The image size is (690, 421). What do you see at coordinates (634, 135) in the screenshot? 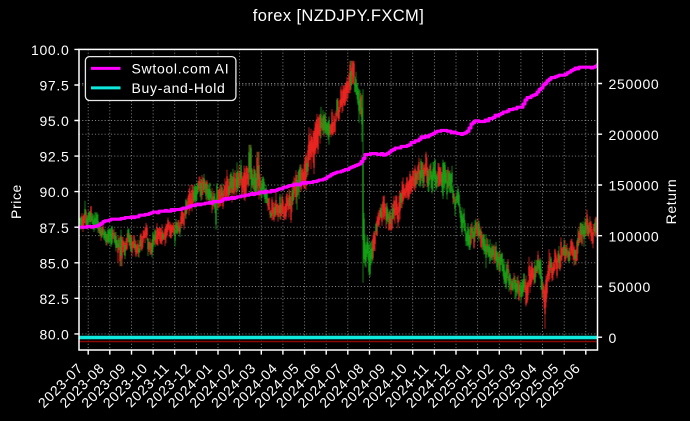
I see `svg-text: 200000` at bounding box center [634, 135].